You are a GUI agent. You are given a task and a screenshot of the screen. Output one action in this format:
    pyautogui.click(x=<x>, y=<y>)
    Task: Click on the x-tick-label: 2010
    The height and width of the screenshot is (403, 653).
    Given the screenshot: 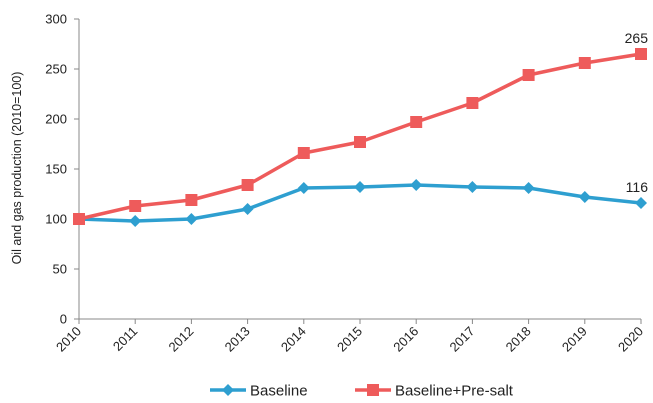 What is the action you would take?
    pyautogui.click(x=68, y=339)
    